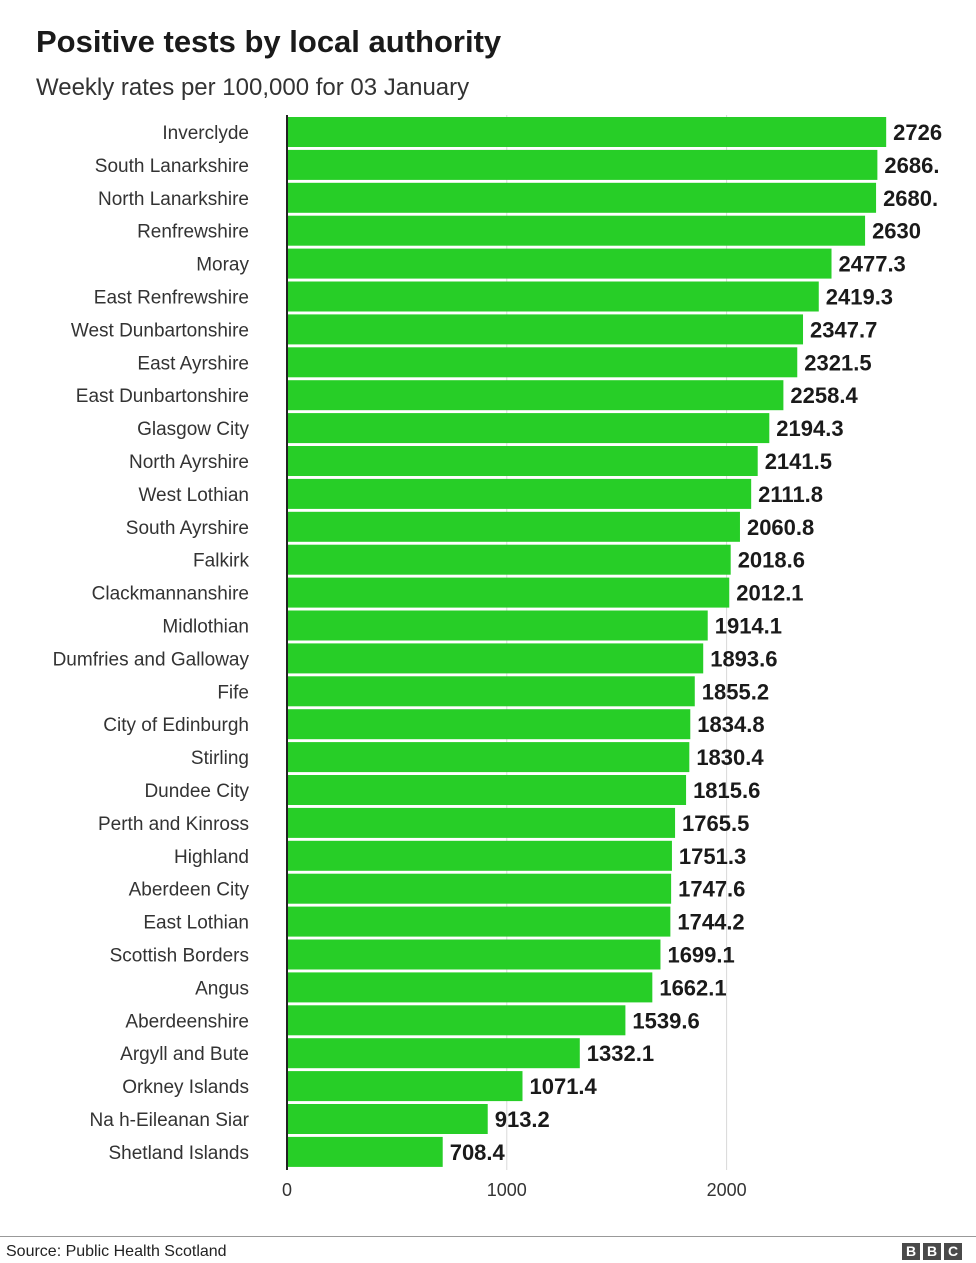  What do you see at coordinates (507, 1190) in the screenshot?
I see `x-tick-label: 1000` at bounding box center [507, 1190].